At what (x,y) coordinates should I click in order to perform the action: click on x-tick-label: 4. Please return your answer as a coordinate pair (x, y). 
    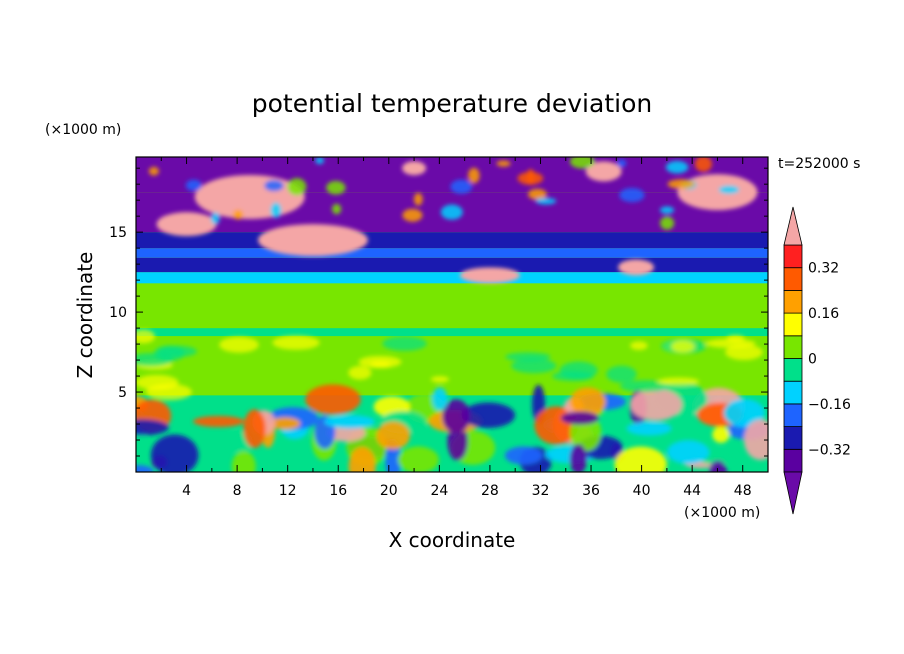
    Looking at the image, I should click on (186, 491).